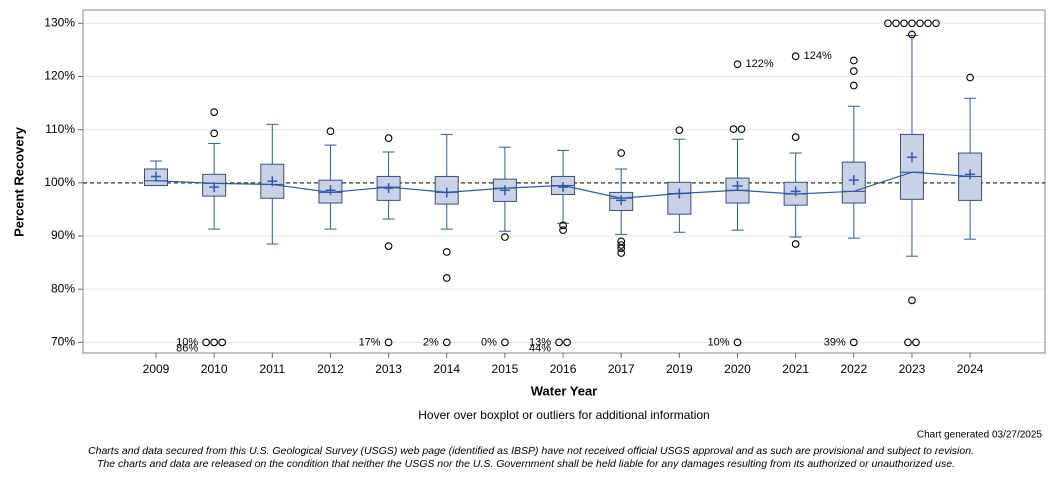  I want to click on x-tick-label: 2014, so click(446, 369).